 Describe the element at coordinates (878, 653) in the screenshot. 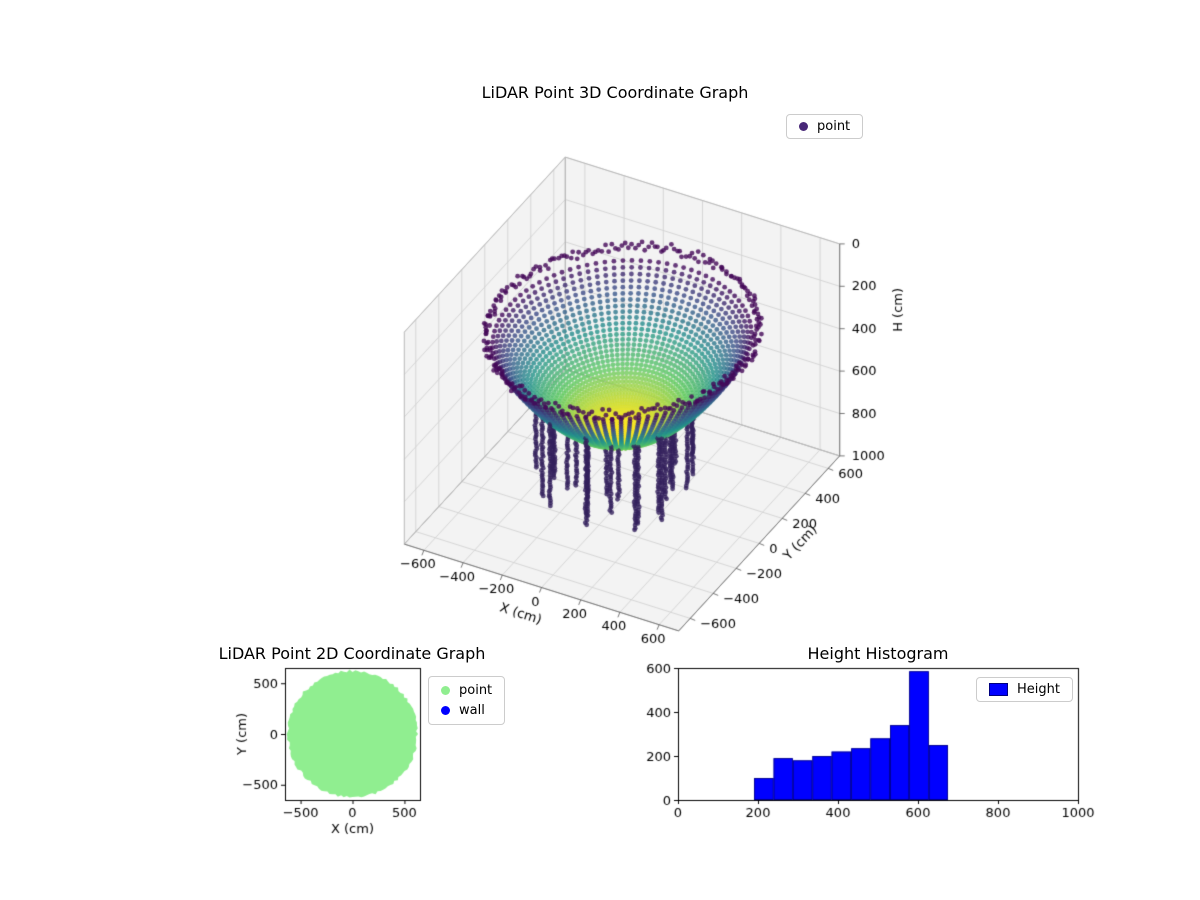

I see `hist-title: Height Histogram` at that location.